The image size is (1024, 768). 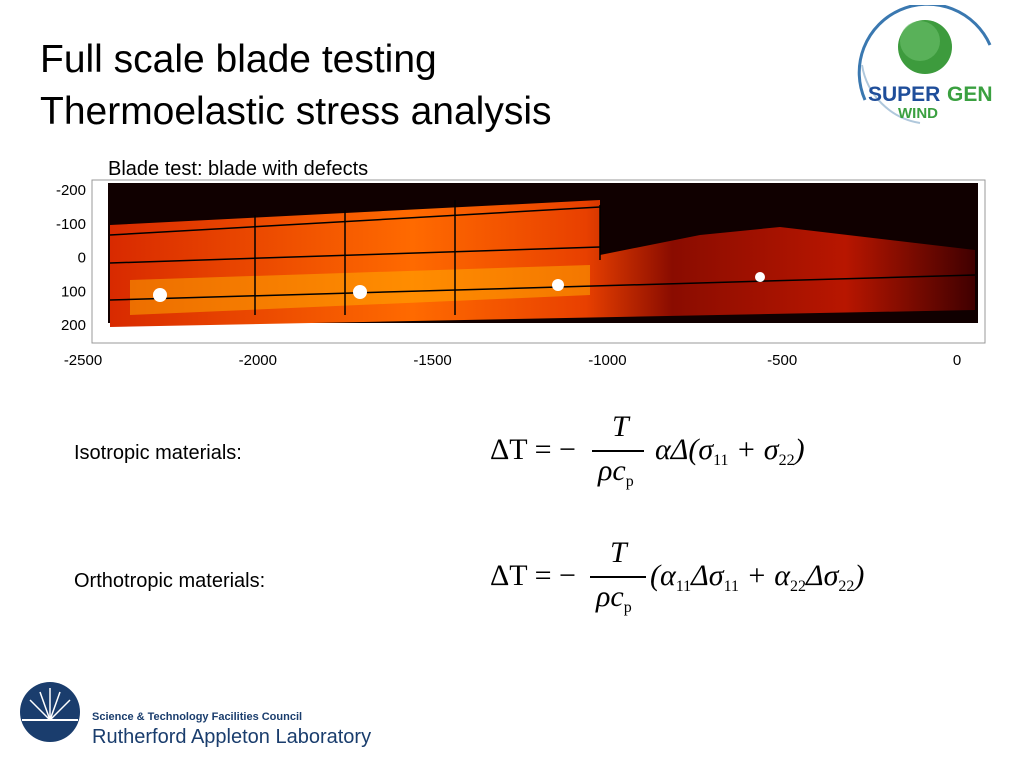 I want to click on title-line: Full scale blade testing, so click(x=238, y=59).